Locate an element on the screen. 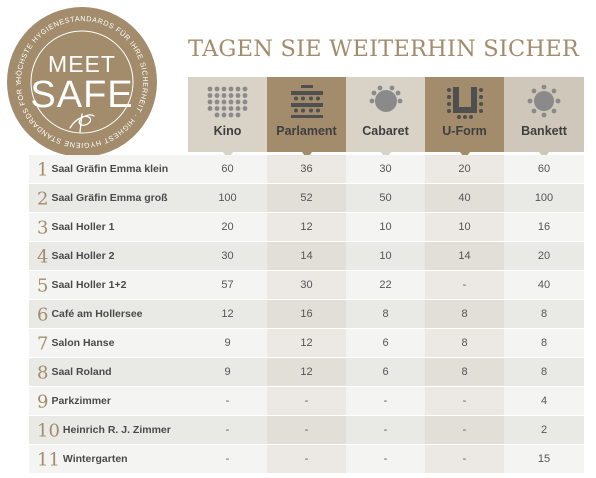  column-label: Kino is located at coordinates (227, 131).